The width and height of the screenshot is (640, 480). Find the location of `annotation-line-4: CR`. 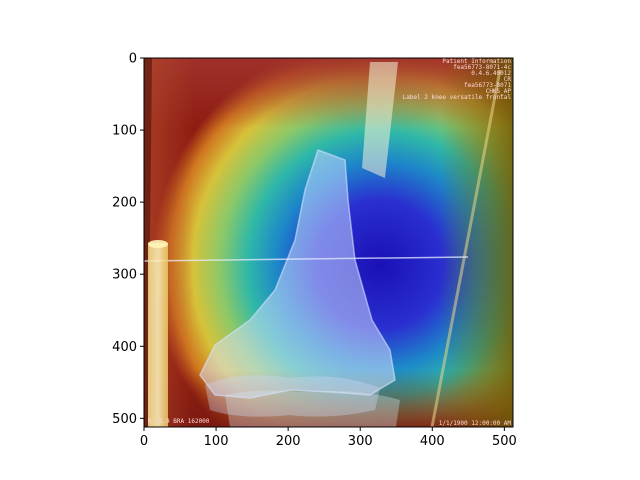

annotation-line-4: CR is located at coordinates (508, 79).